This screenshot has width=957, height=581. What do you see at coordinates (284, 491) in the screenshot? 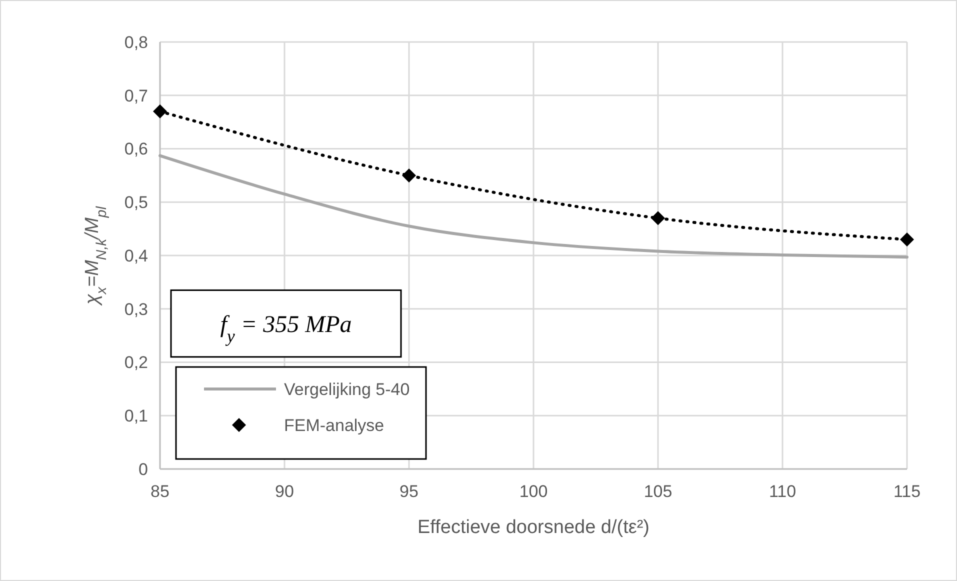
I see `x-tick-label: 90` at bounding box center [284, 491].